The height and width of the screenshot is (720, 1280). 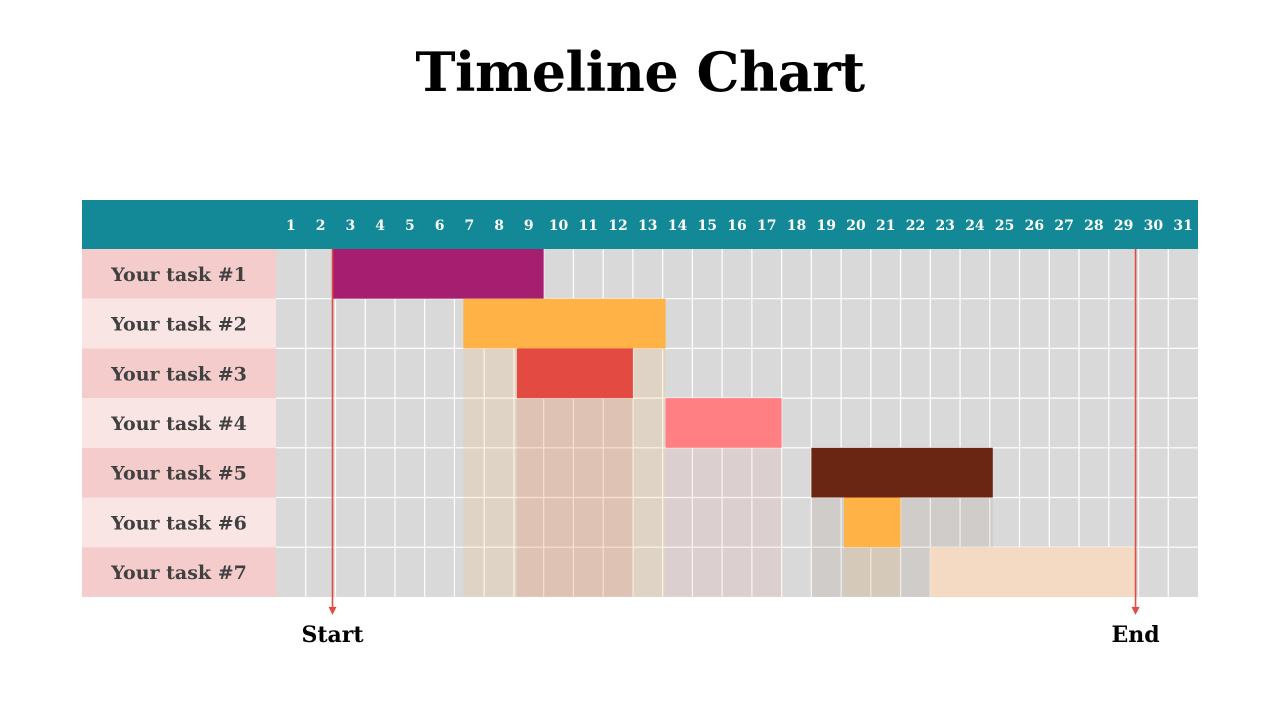 I want to click on day-label: 7, so click(x=469, y=226).